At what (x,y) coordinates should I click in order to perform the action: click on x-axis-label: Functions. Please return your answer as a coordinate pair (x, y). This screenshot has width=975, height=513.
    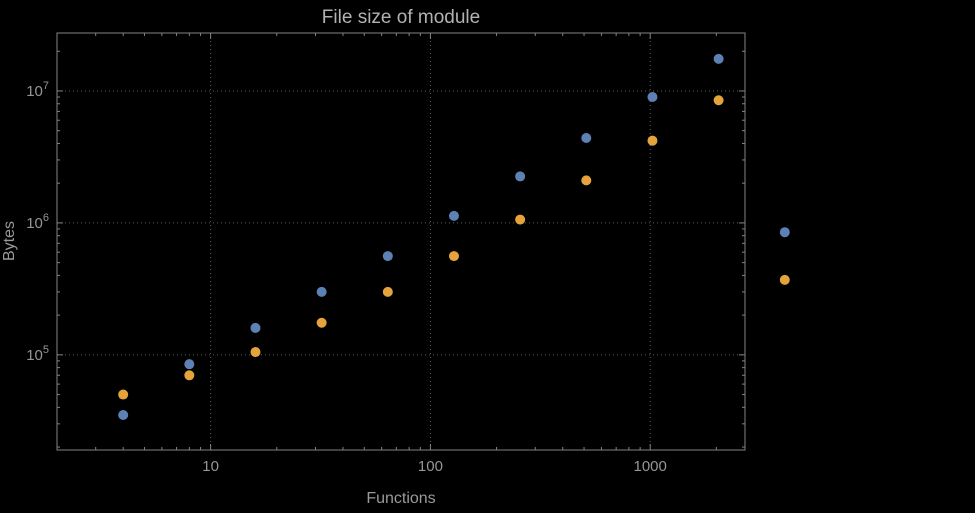
    Looking at the image, I should click on (400, 498).